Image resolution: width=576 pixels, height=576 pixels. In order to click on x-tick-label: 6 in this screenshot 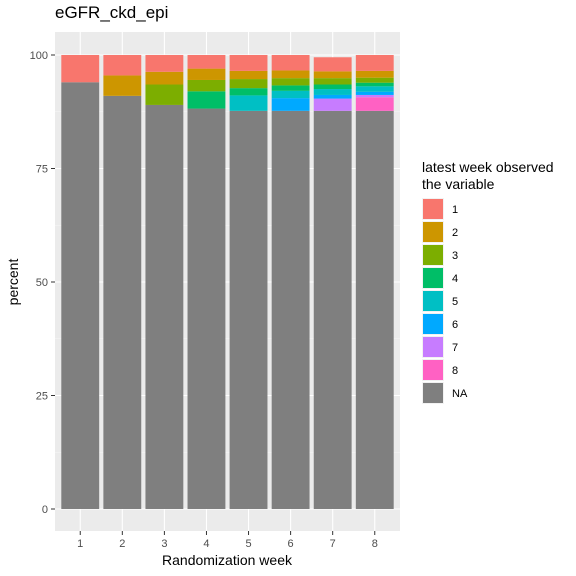, I will do `click(291, 544)`.